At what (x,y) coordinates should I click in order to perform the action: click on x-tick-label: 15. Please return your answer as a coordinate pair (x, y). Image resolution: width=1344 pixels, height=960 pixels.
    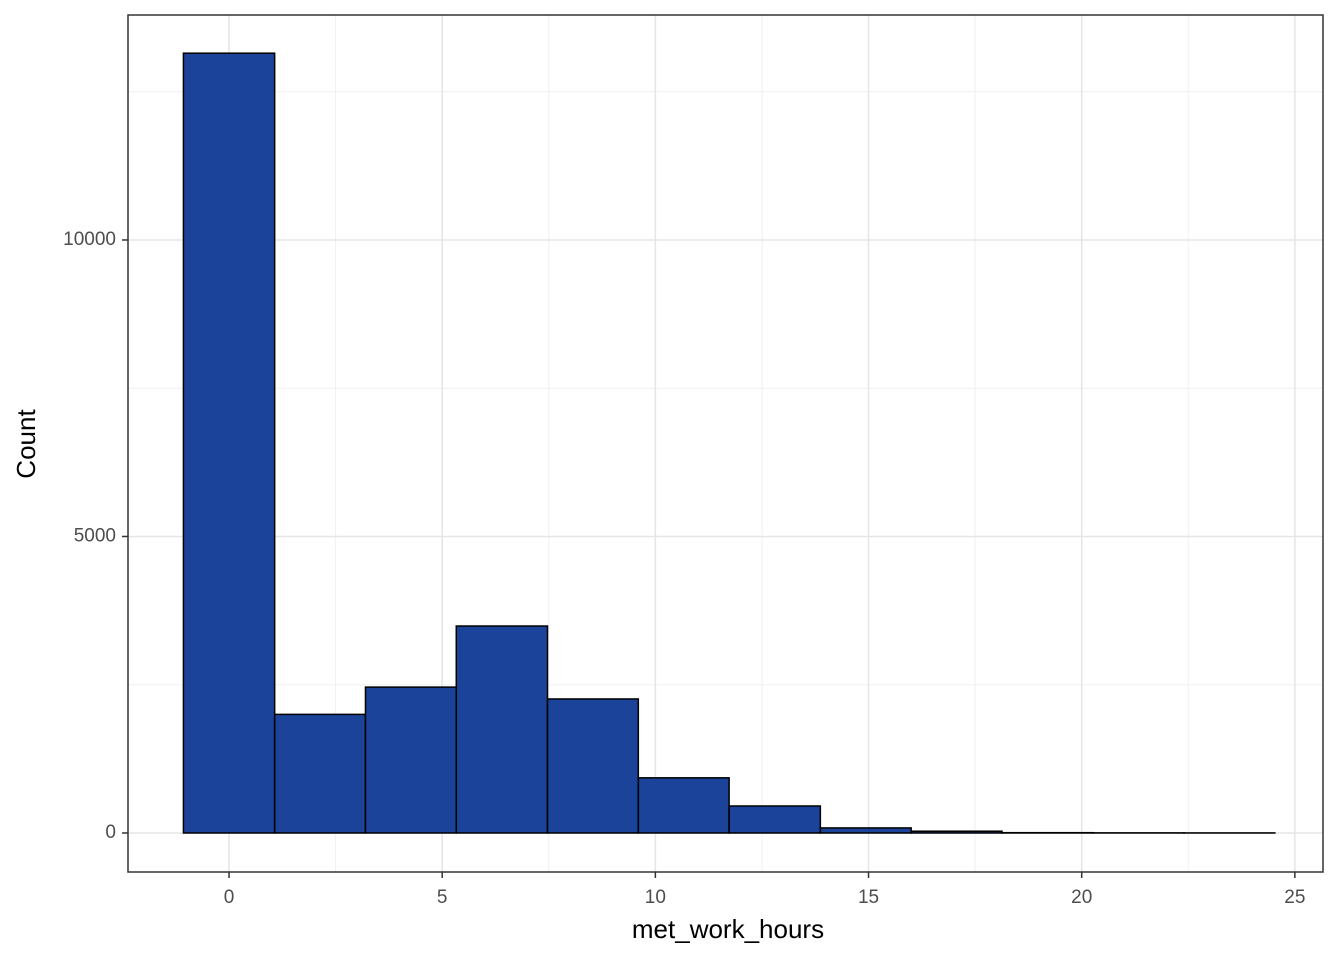
    Looking at the image, I should click on (868, 897).